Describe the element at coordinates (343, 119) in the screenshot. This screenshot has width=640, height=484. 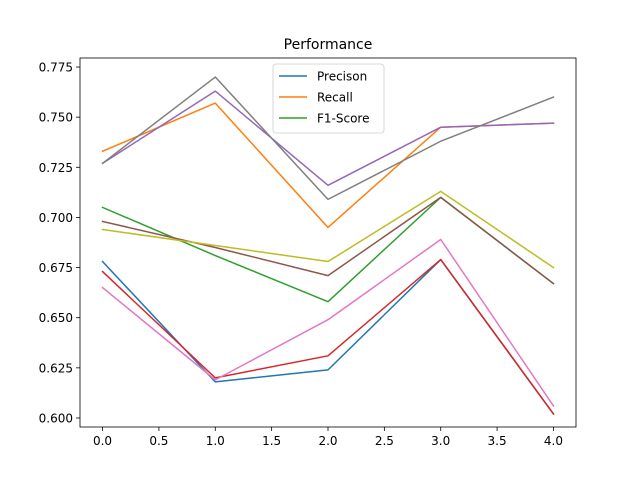
I see `legend-label: F1-Score` at that location.